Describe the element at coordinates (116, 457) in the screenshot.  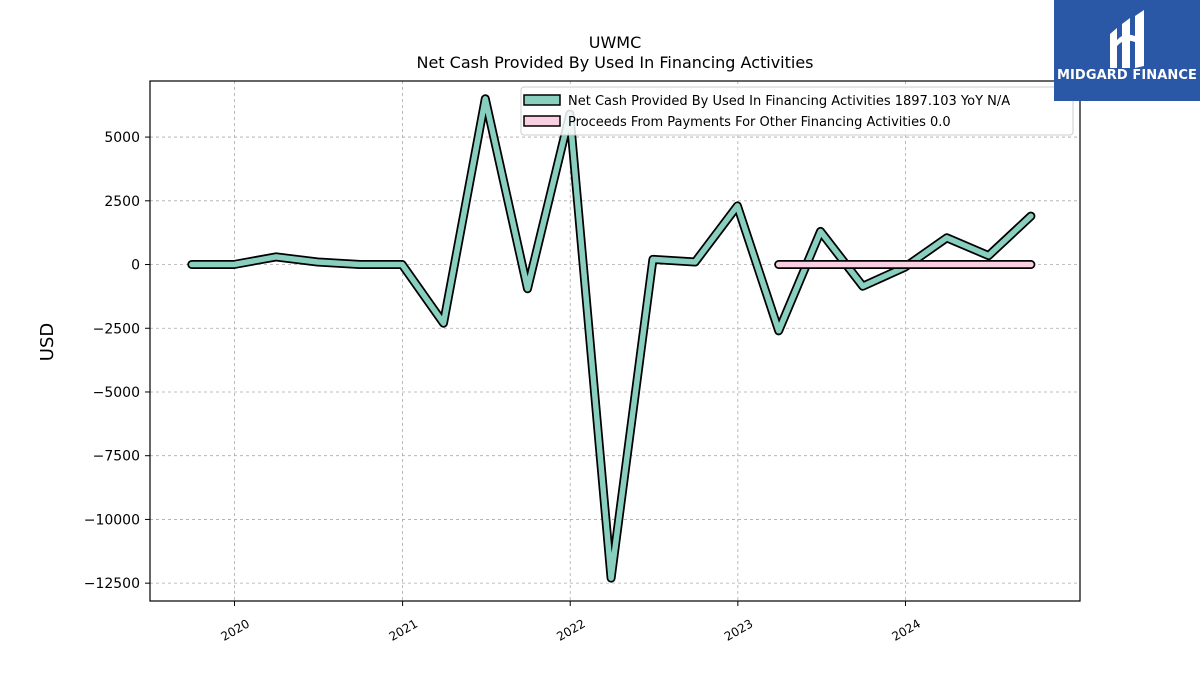
I see `y-tick-label: −7500` at that location.